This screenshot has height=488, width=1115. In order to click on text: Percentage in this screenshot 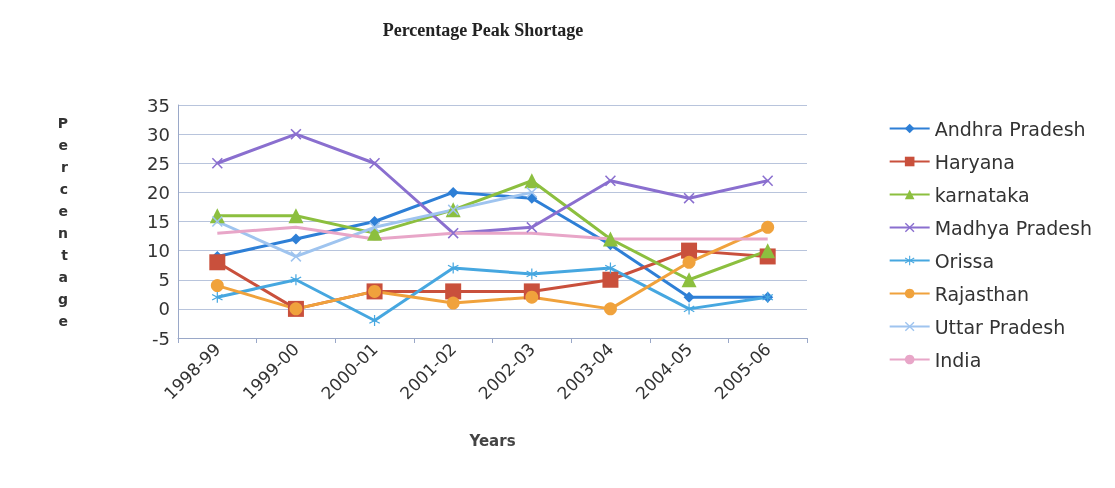, I will do `click(62, 221)`.